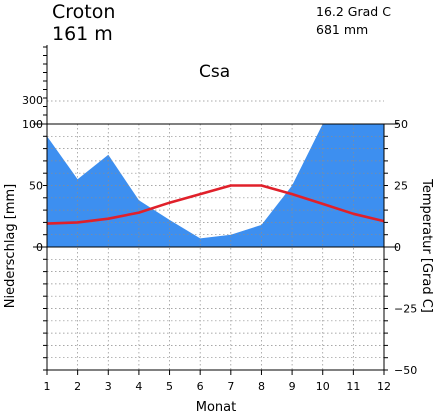 Image resolution: width=436 pixels, height=415 pixels. I want to click on annual-precipitation: 681 mm, so click(342, 29).